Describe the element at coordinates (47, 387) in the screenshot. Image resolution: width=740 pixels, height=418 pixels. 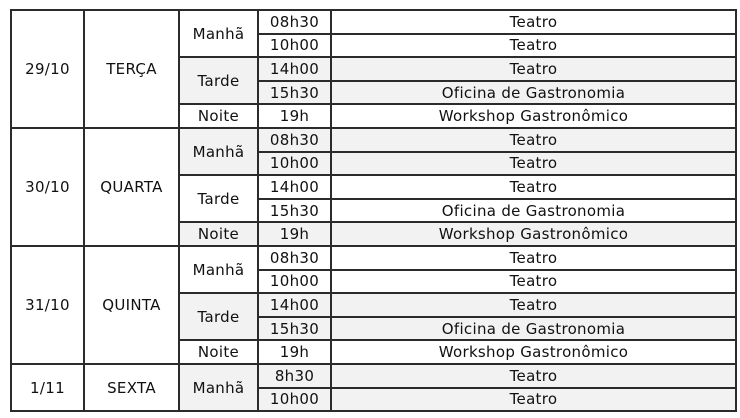
I see `date-cell: 1/11` at that location.